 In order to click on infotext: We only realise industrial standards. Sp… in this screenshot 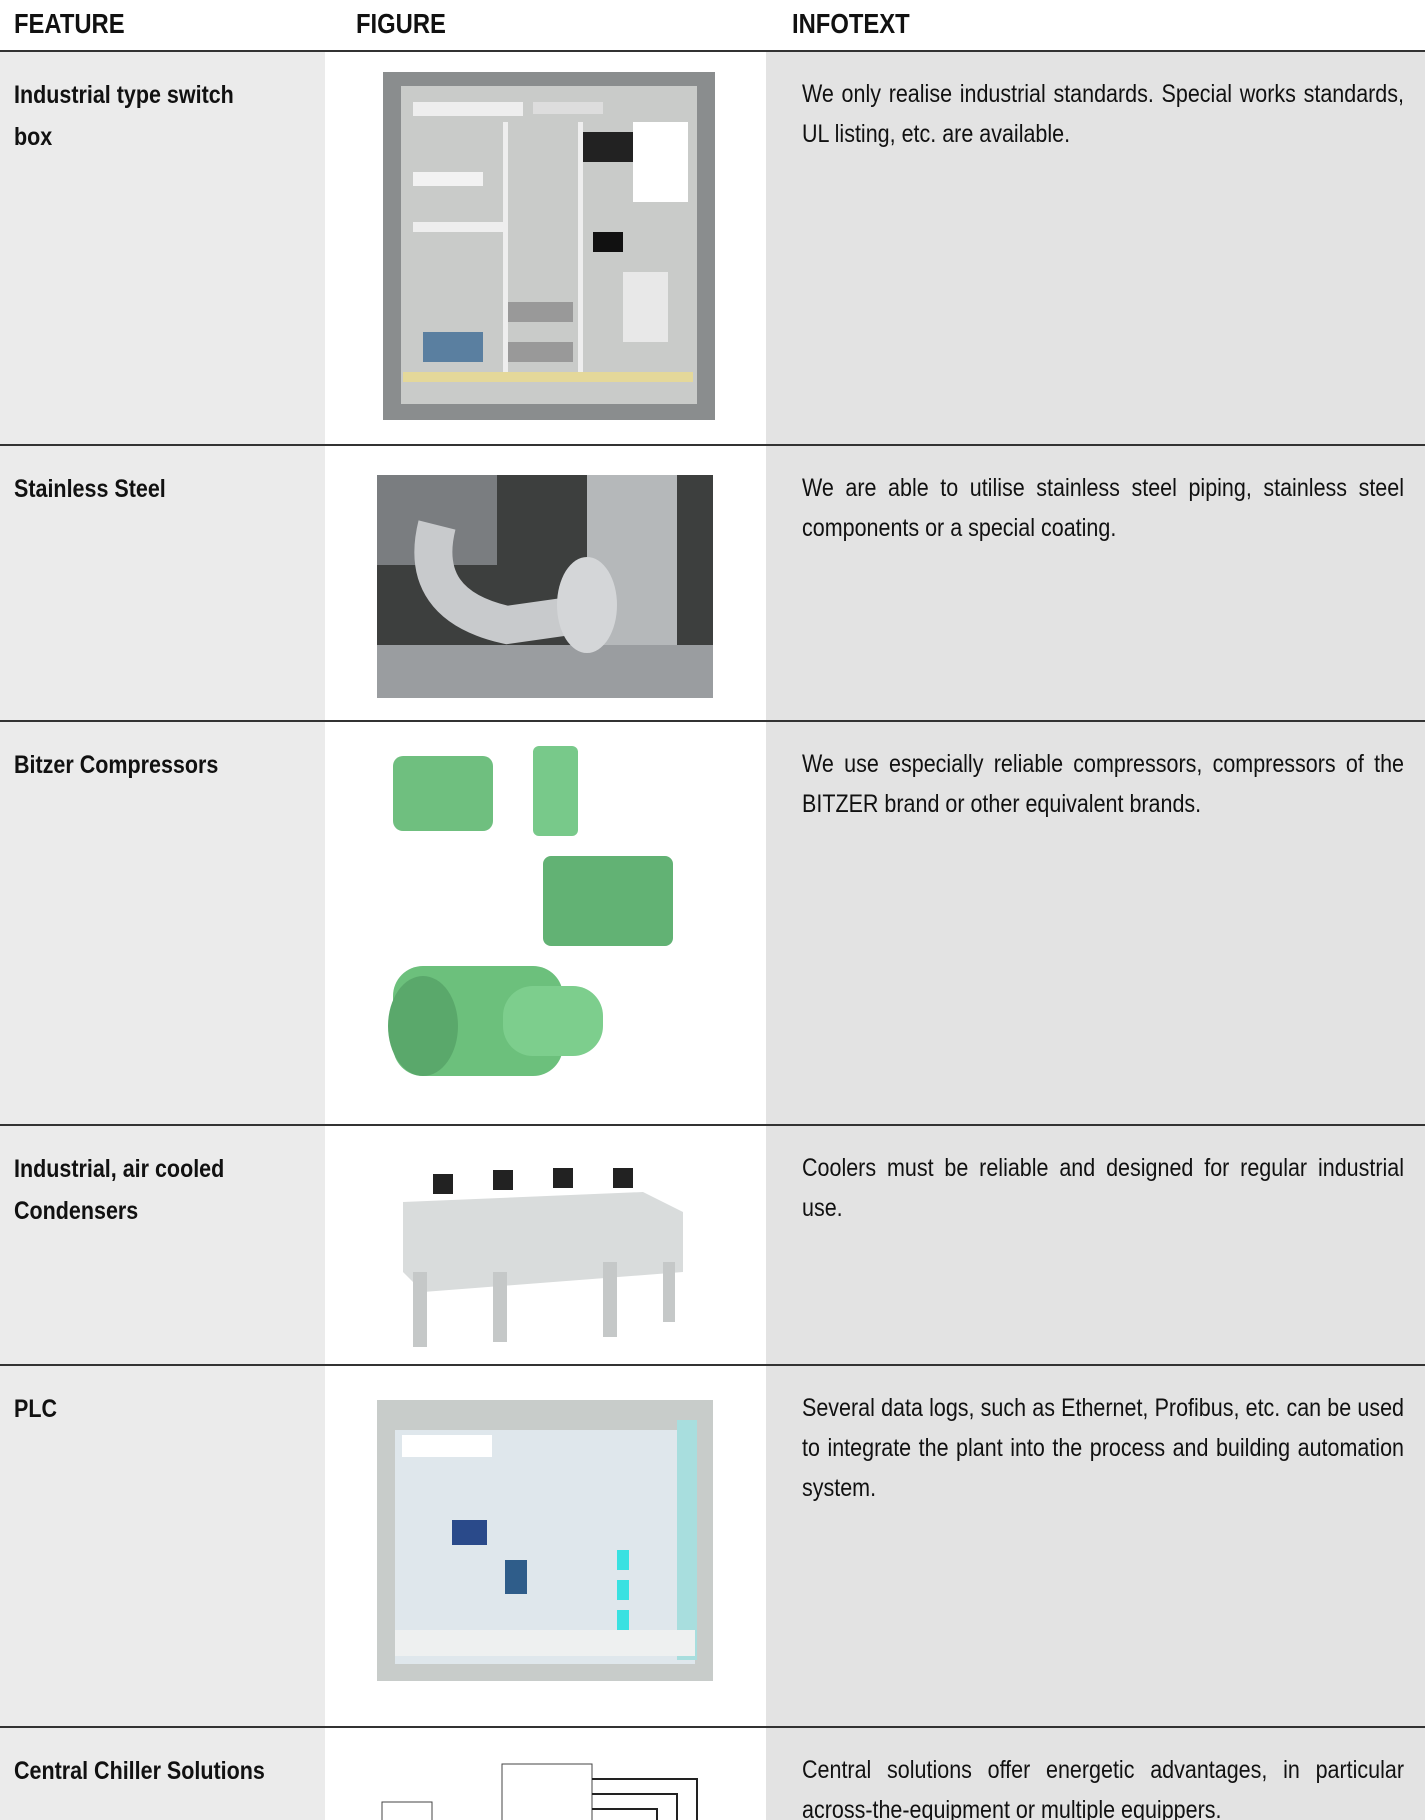, I will do `click(1103, 114)`.